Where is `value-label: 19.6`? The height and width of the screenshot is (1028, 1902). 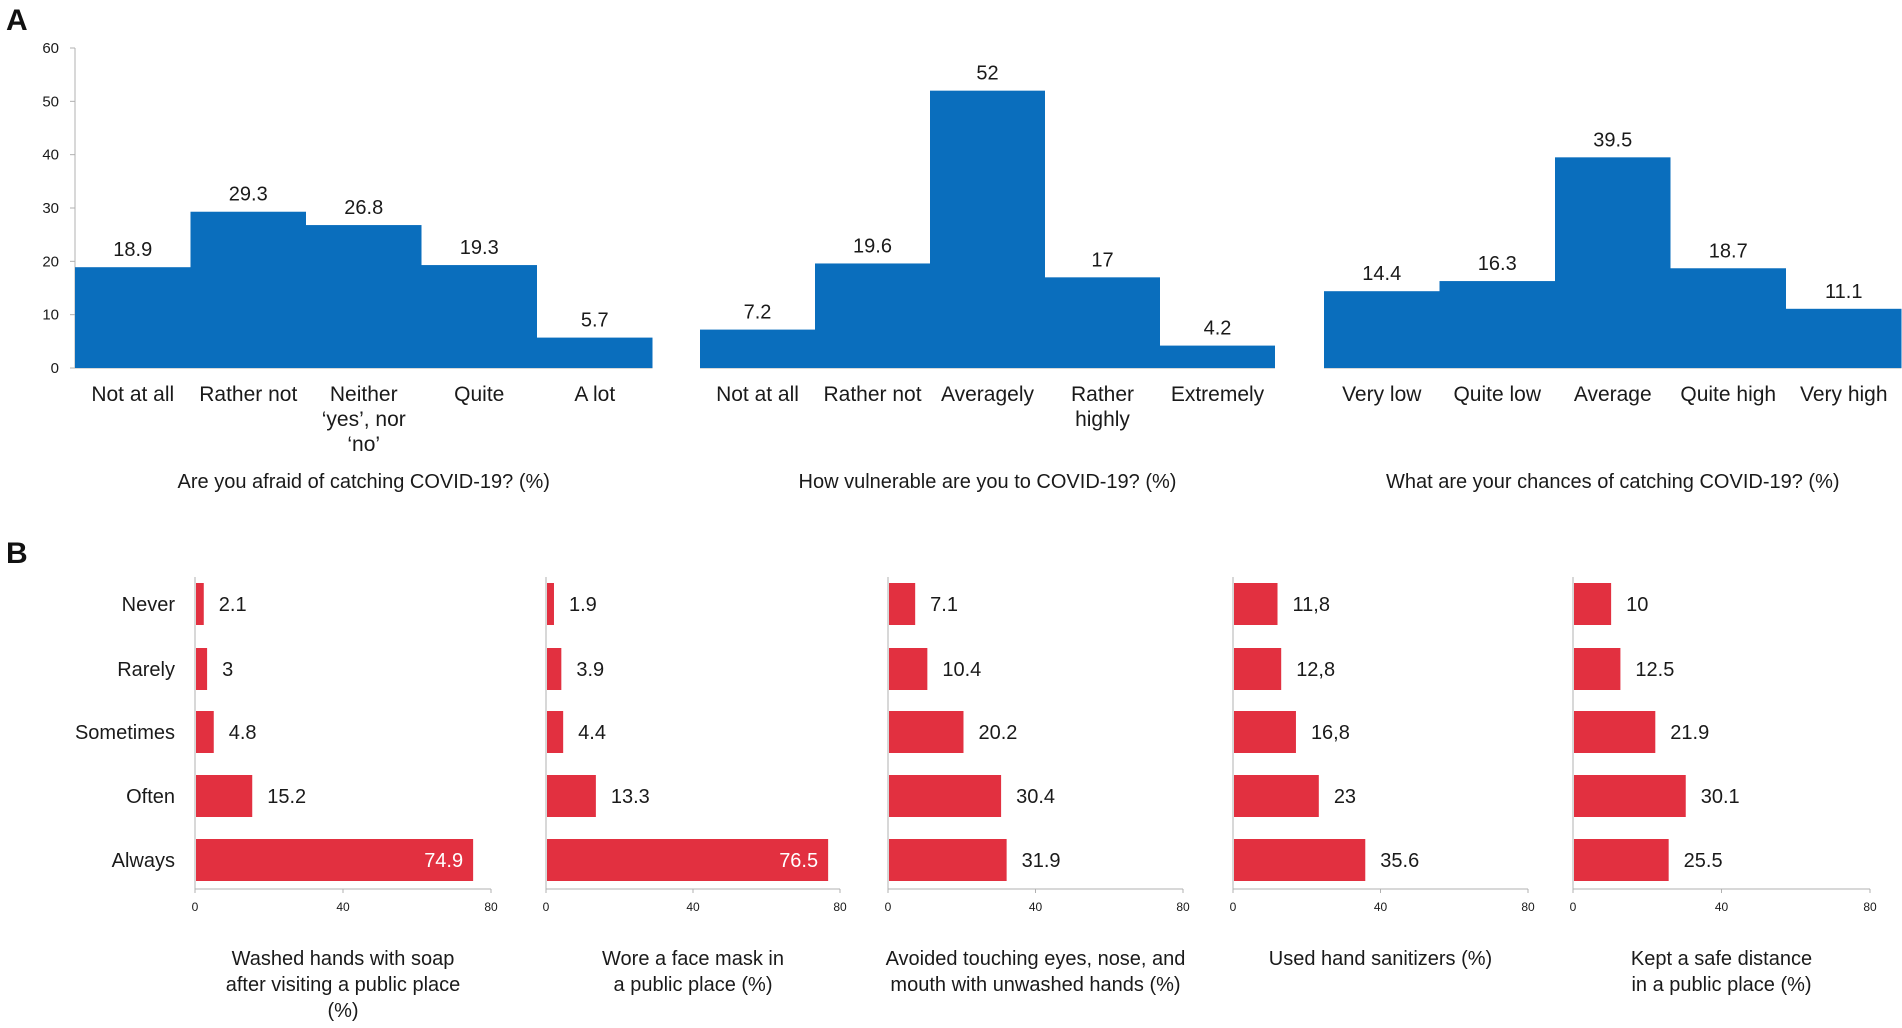 value-label: 19.6 is located at coordinates (872, 246).